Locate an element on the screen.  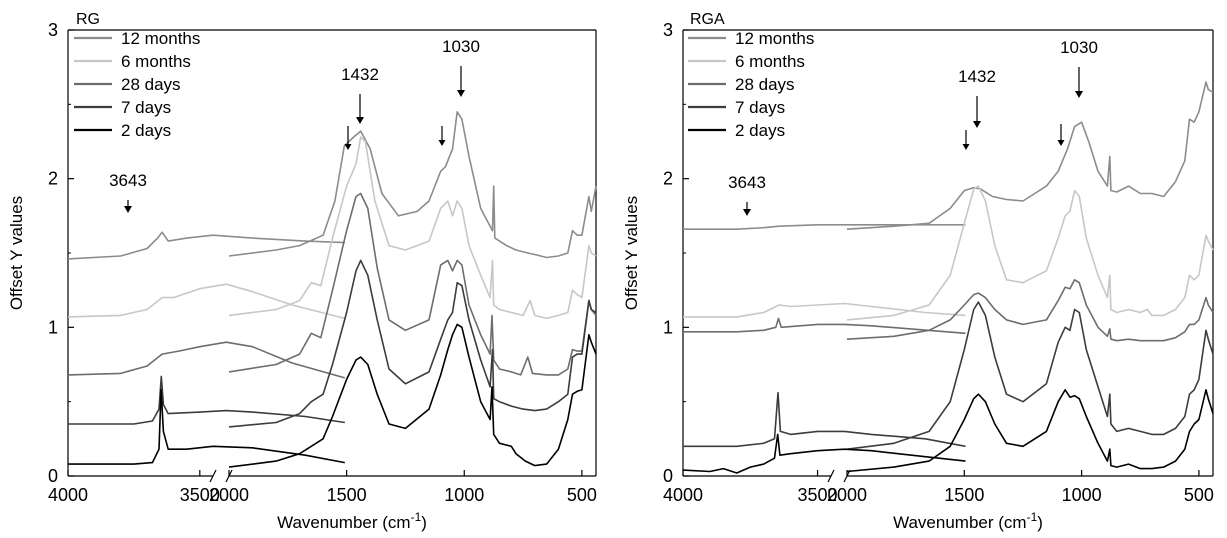
panel-label: RGA is located at coordinates (707, 19).